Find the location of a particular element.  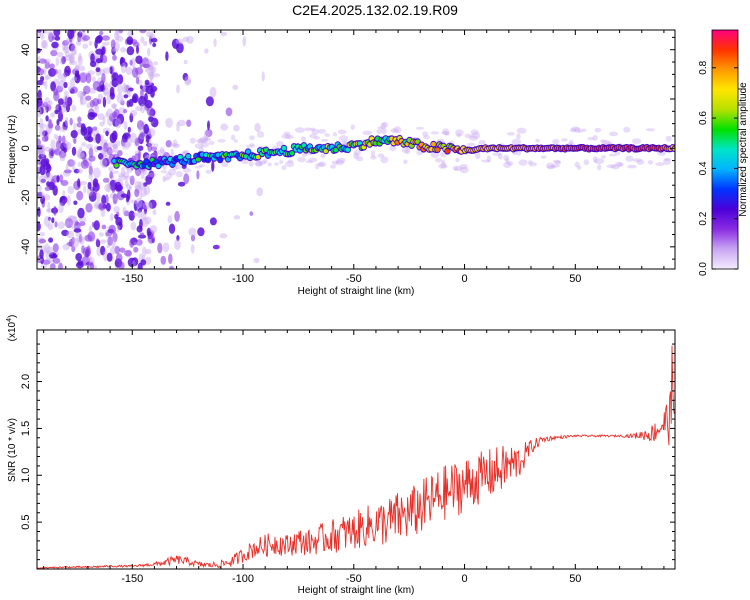

x-tick-label: -150 is located at coordinates (132, 579).